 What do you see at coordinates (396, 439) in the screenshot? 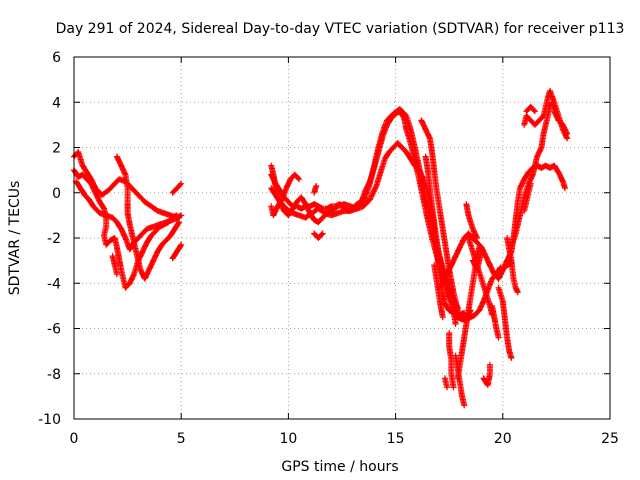
I see `x-tick-label: 15` at bounding box center [396, 439].